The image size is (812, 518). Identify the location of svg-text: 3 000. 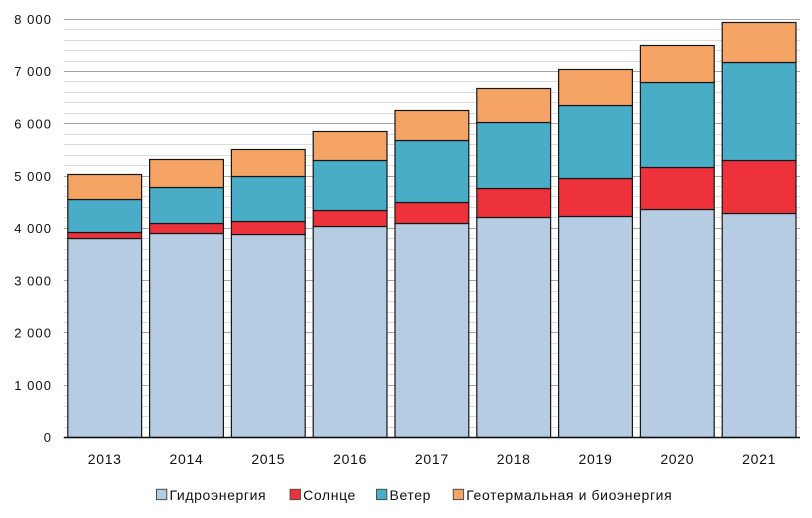
(33, 280).